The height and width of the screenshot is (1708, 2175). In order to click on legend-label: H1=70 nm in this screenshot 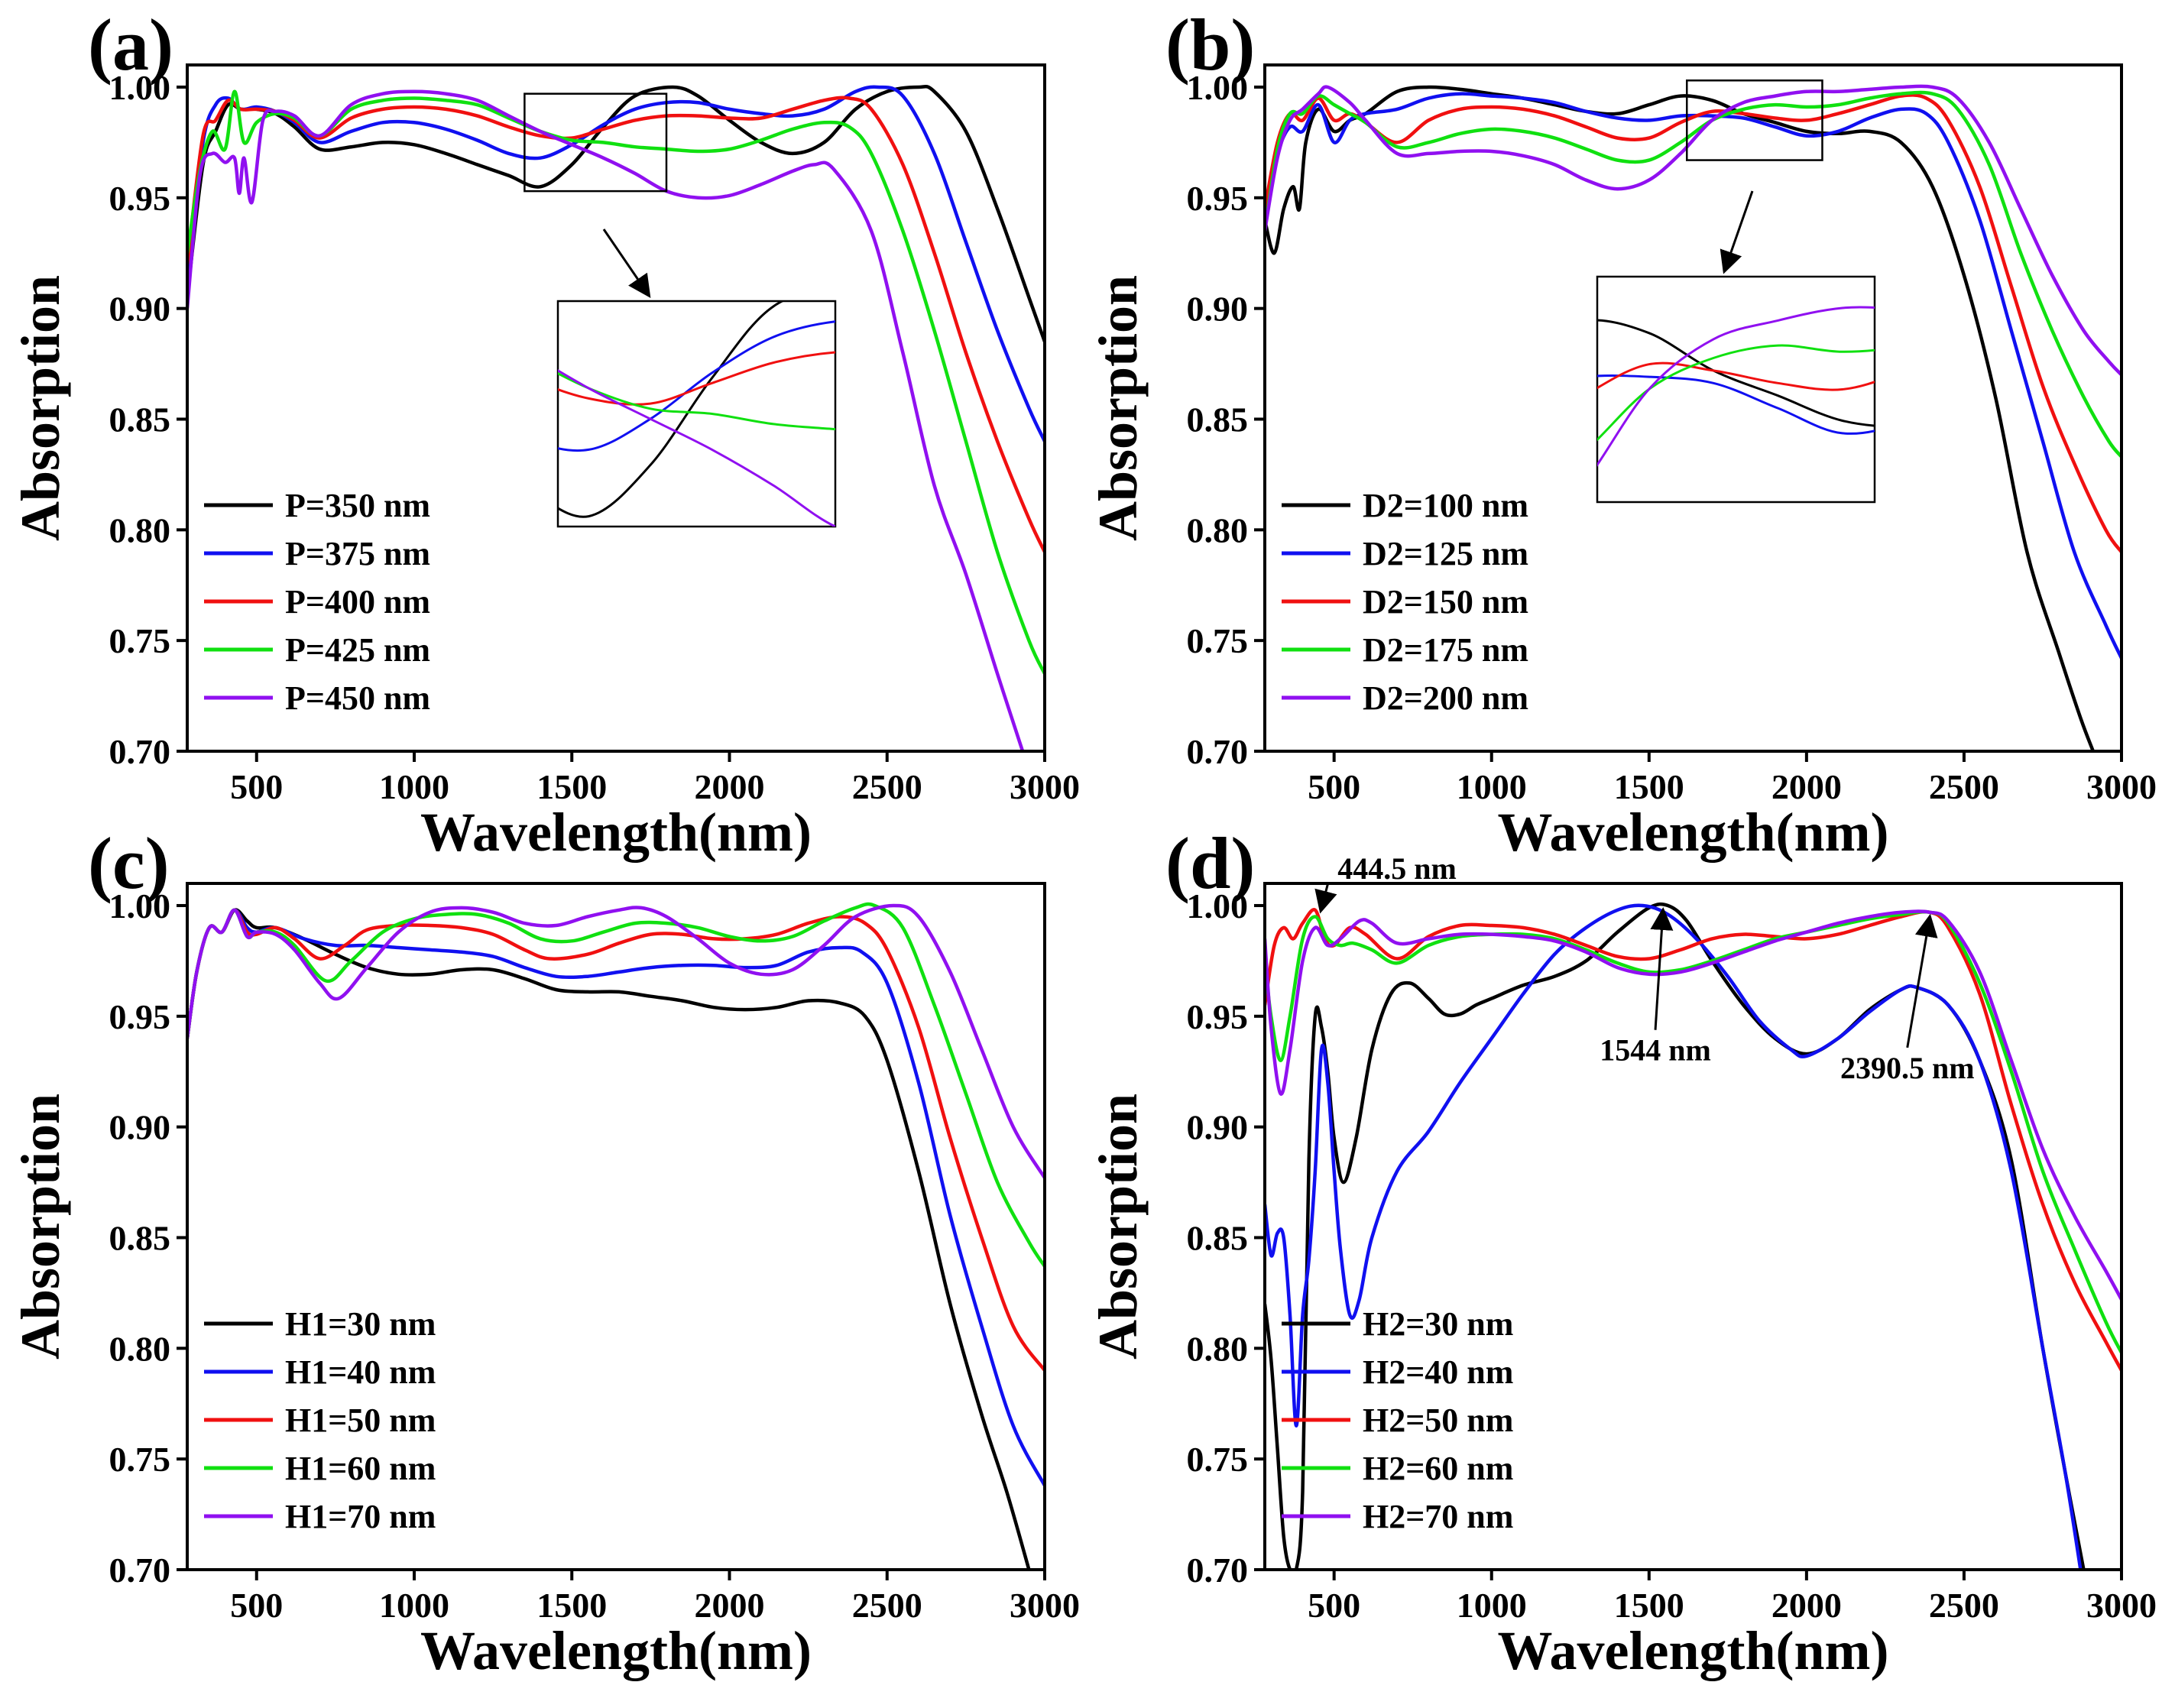, I will do `click(360, 1516)`.